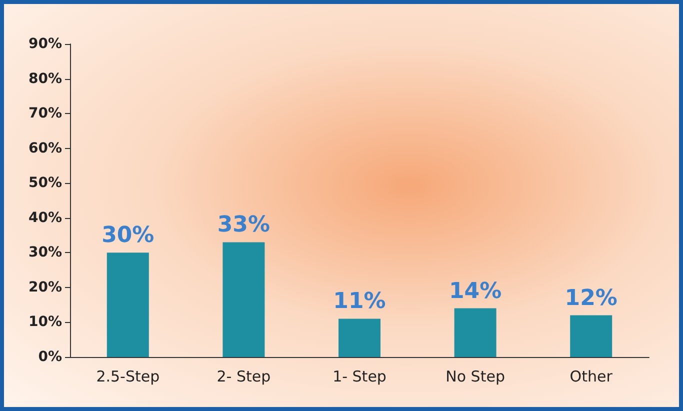  I want to click on data-label: 30%, so click(128, 235).